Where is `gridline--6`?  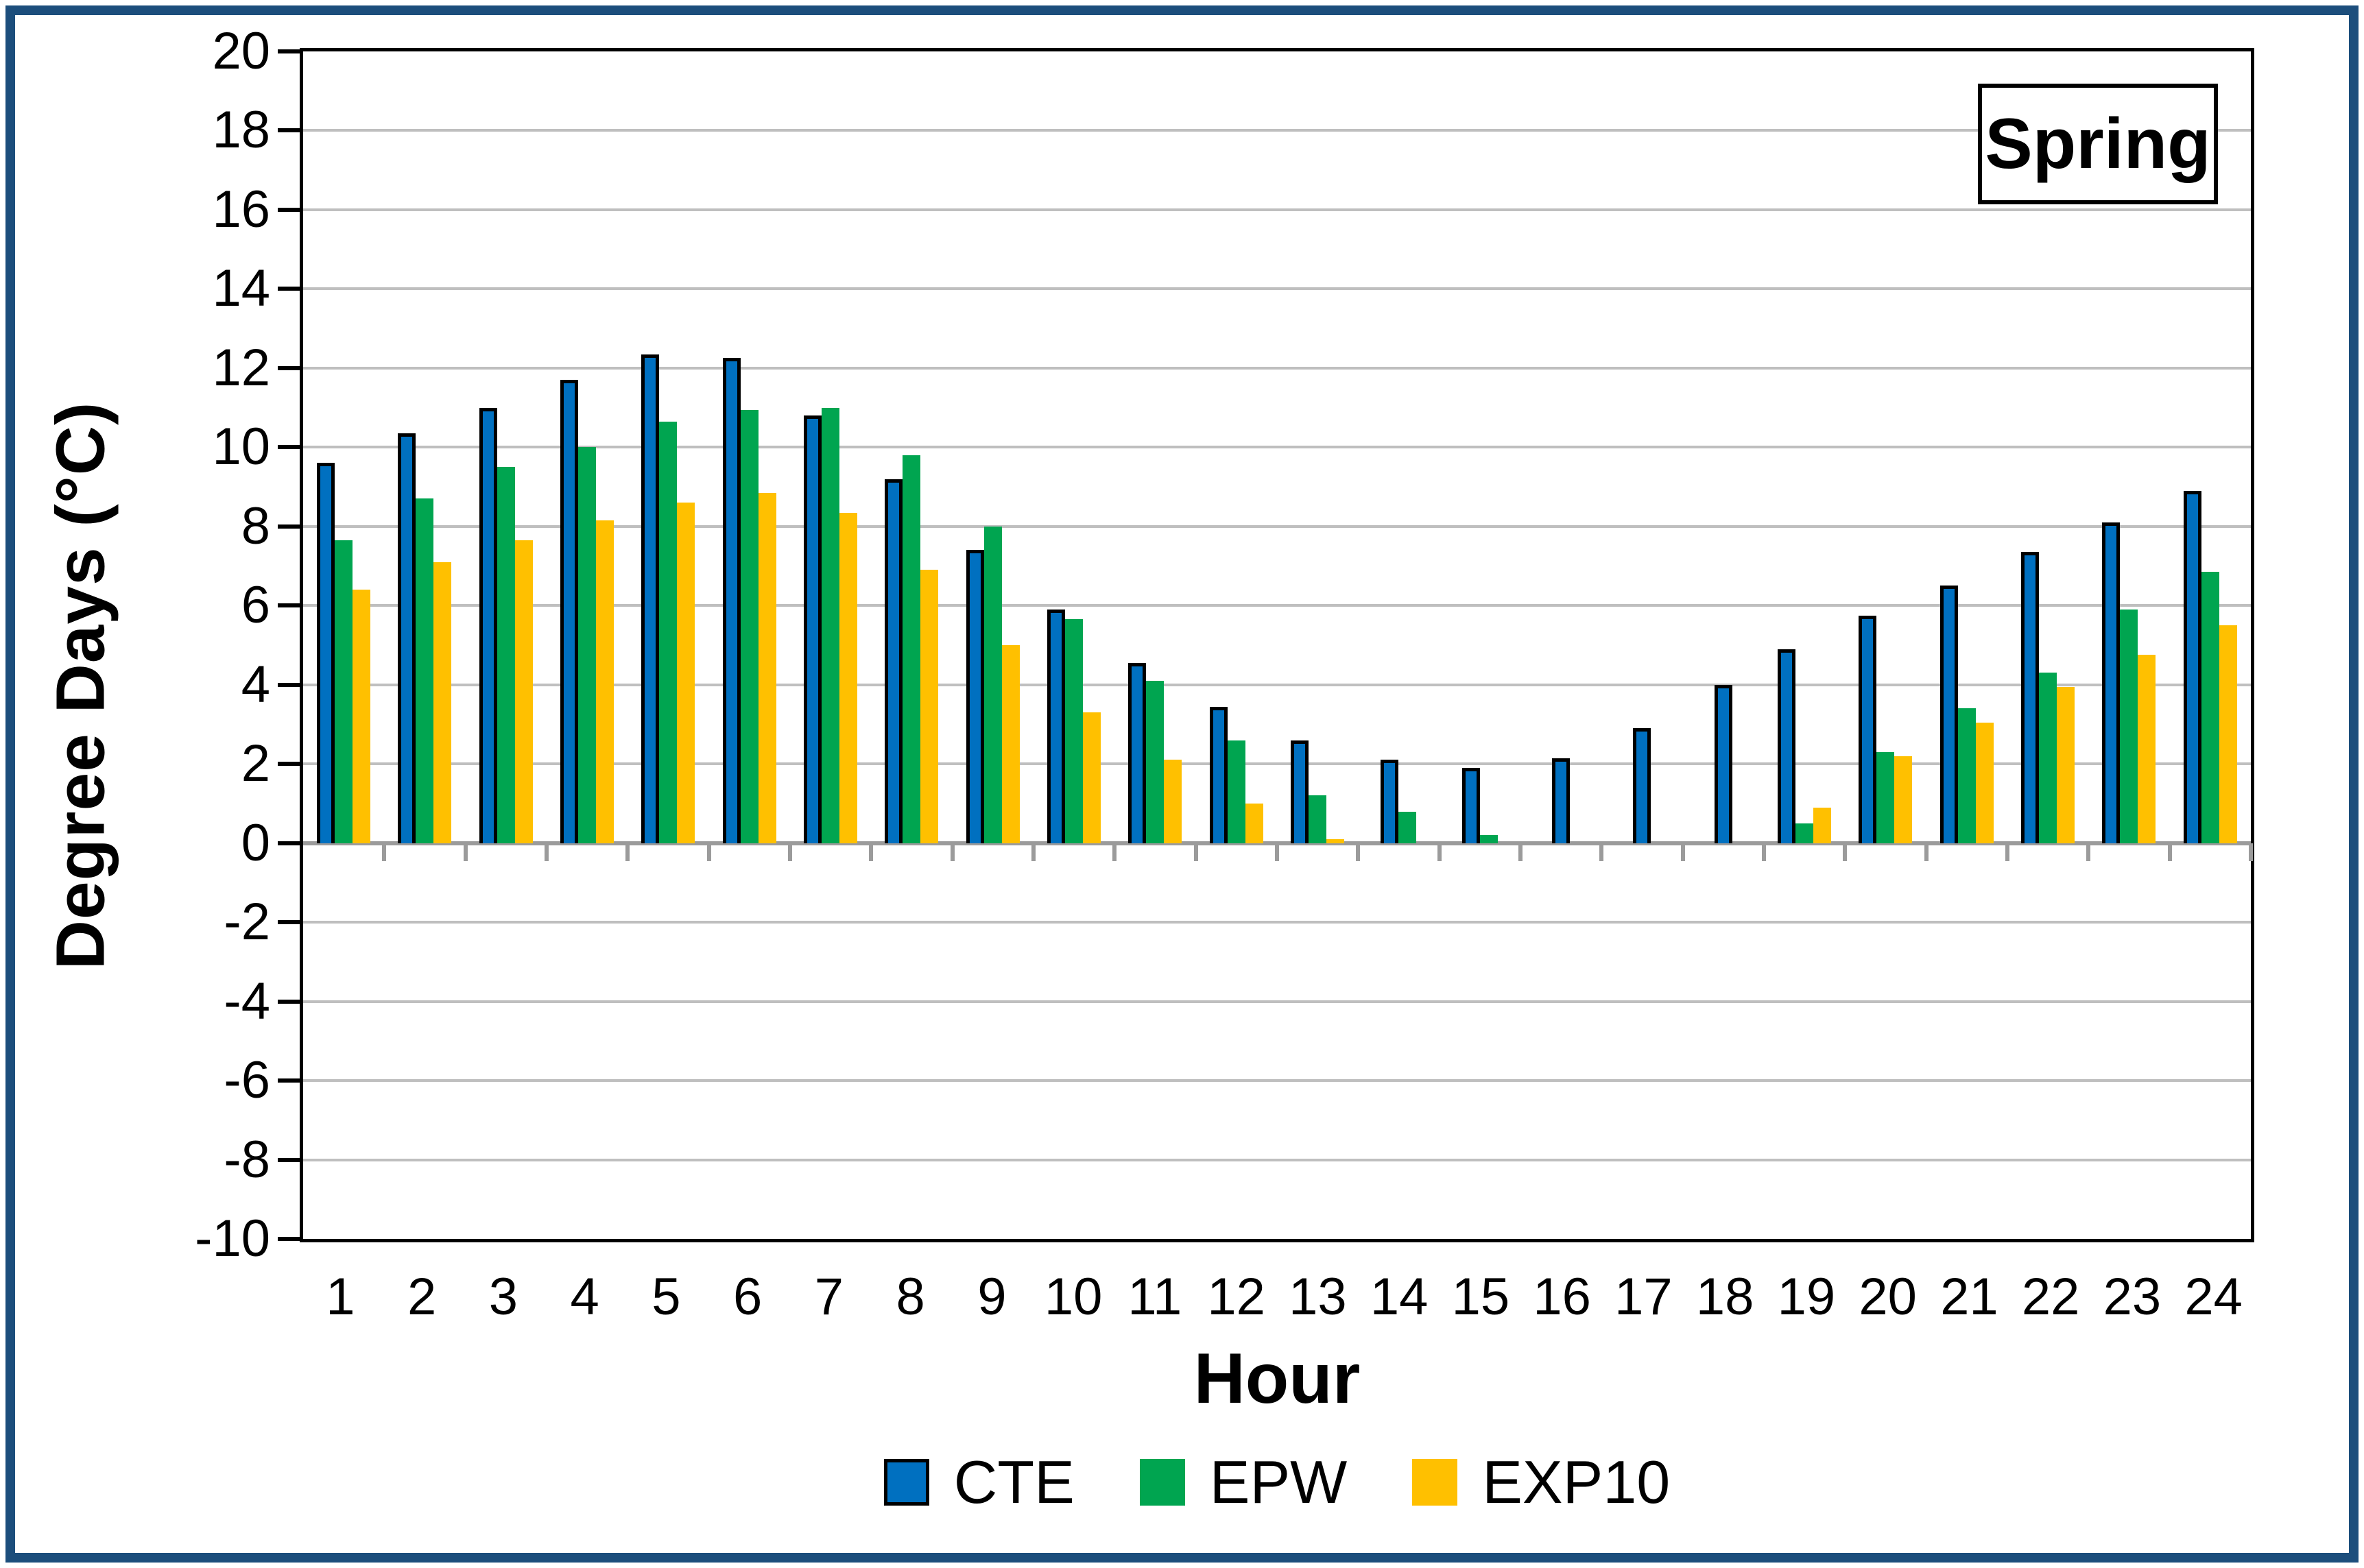
gridline--6 is located at coordinates (1277, 1081).